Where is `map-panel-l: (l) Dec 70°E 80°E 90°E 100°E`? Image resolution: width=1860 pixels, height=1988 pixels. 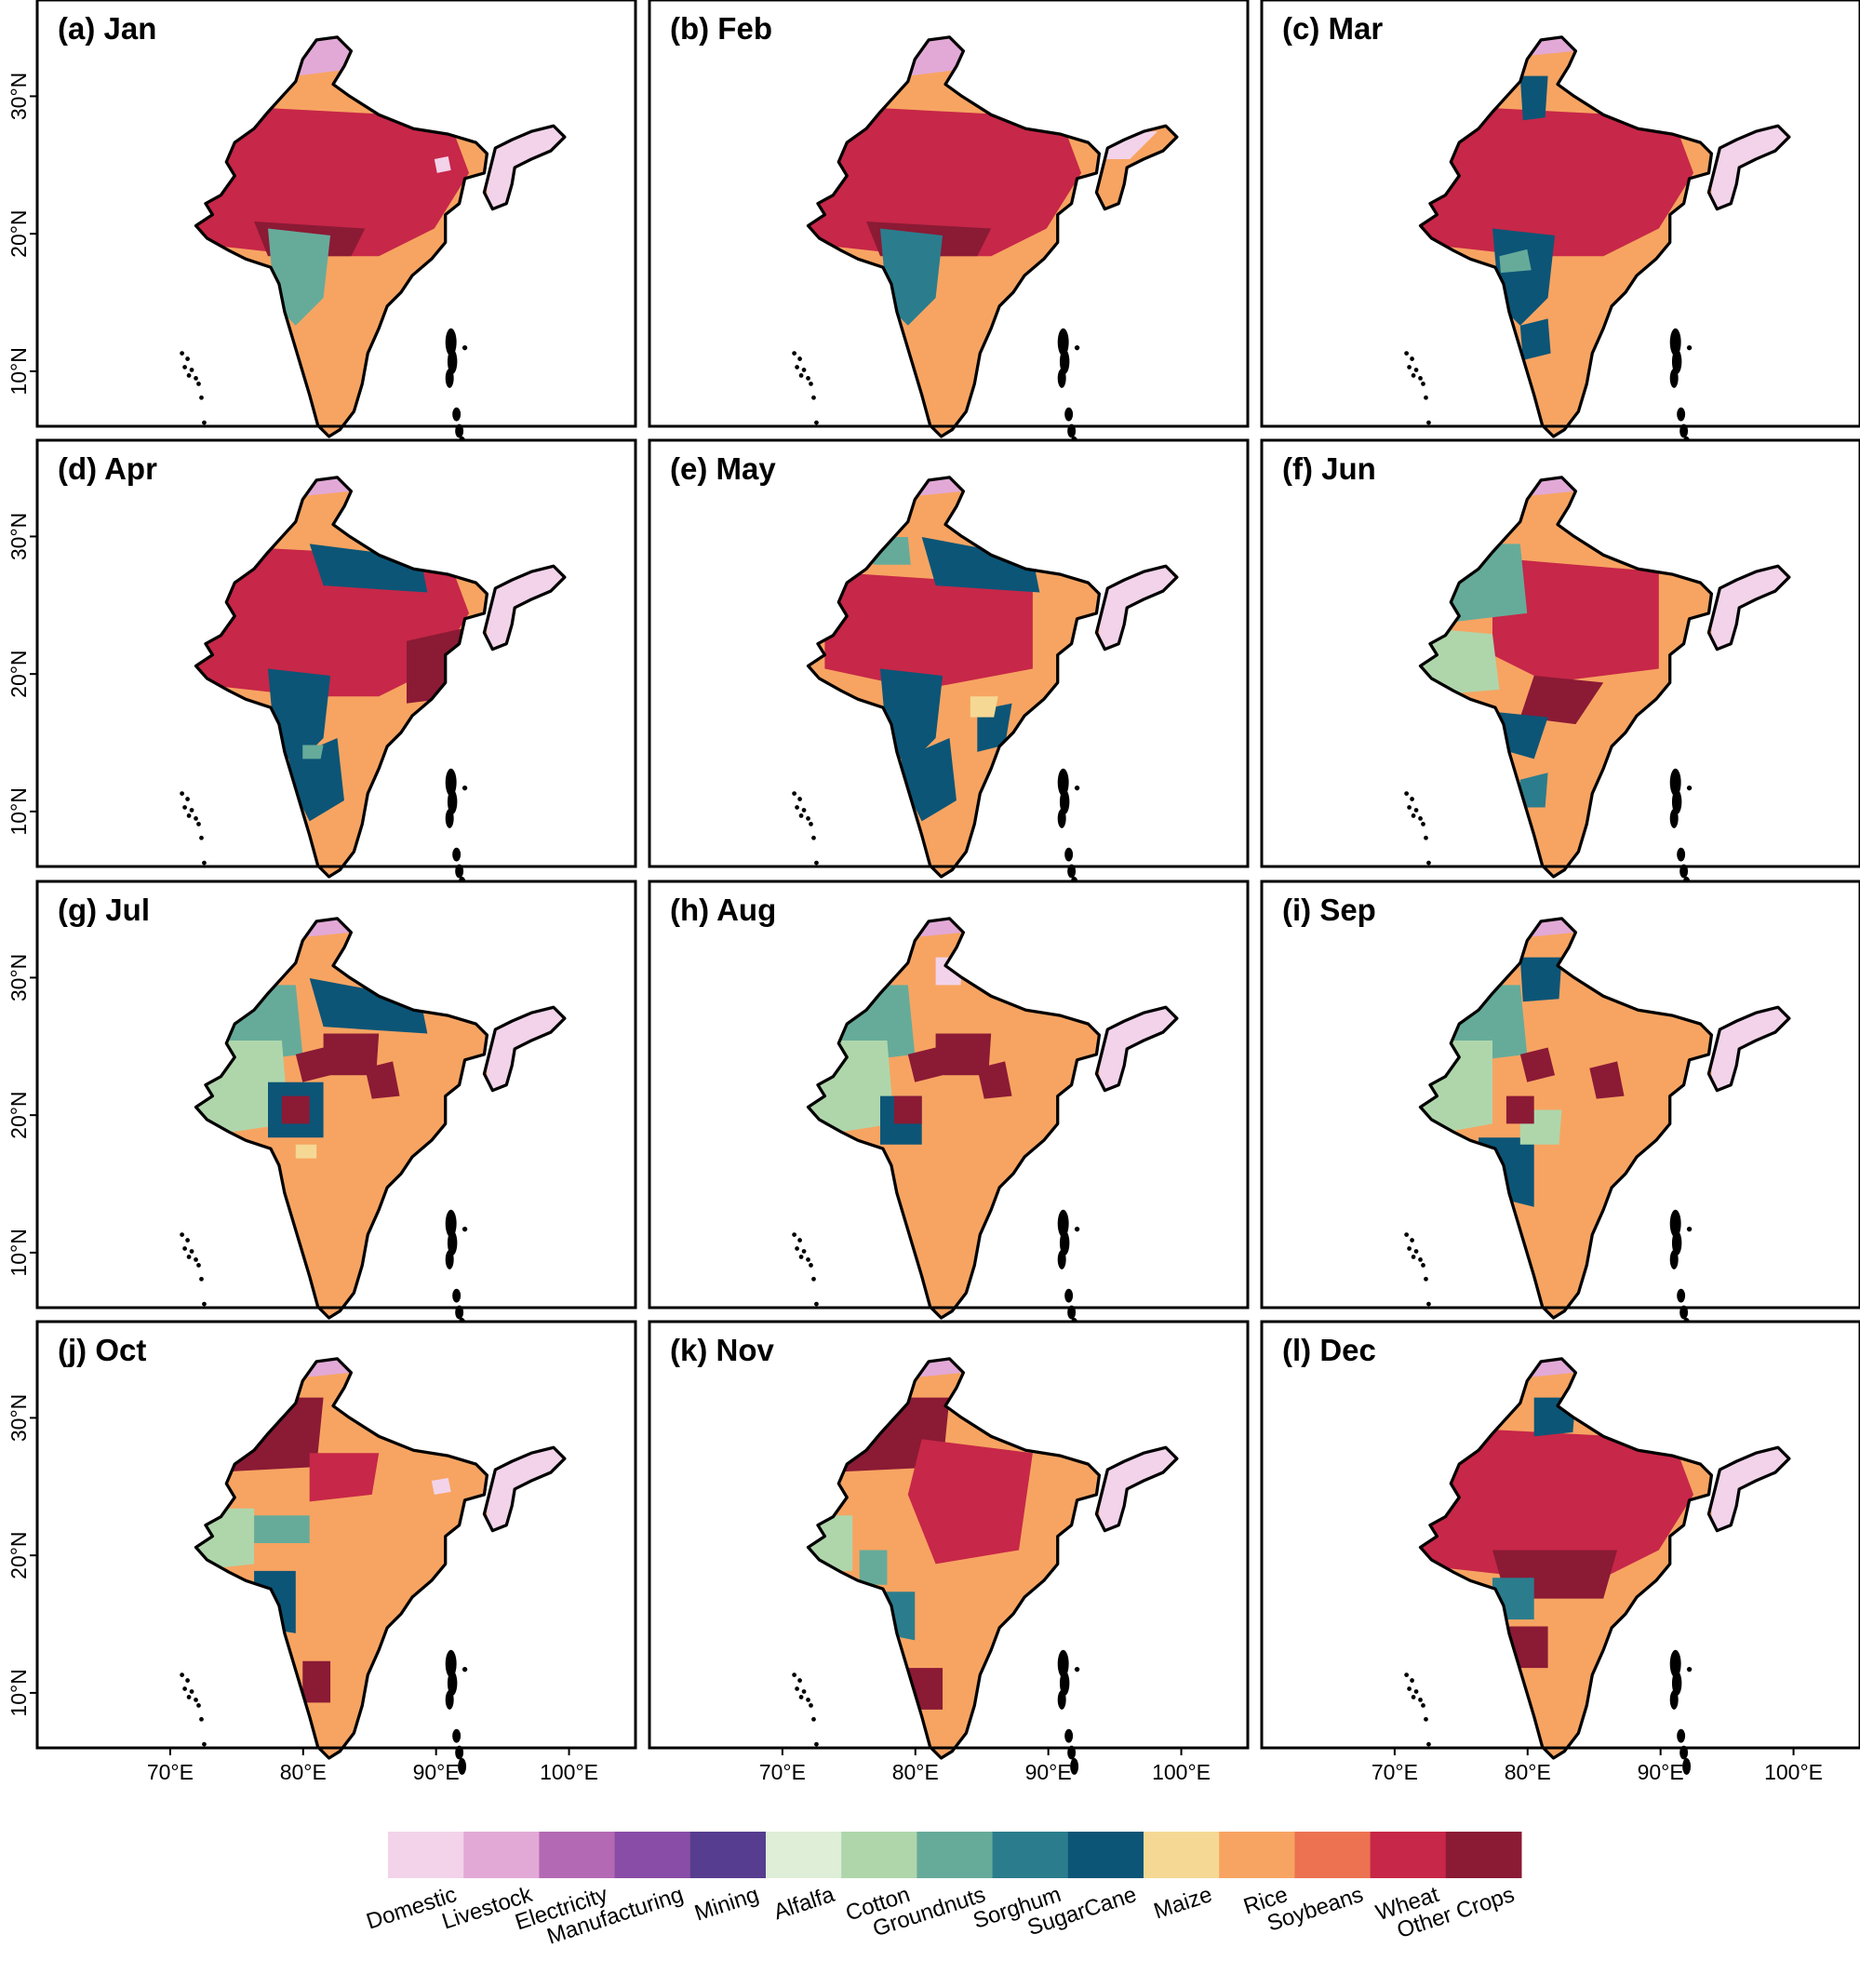
map-panel-l: (l) Dec 70°E 80°E 90°E 100°E is located at coordinates (1560, 1552).